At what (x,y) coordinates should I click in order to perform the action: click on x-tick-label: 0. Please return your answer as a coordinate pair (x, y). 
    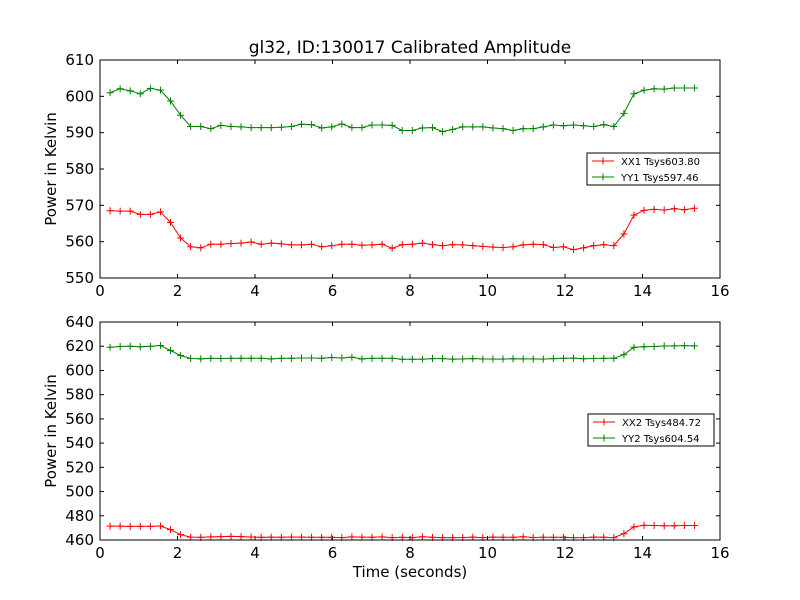
    Looking at the image, I should click on (100, 553).